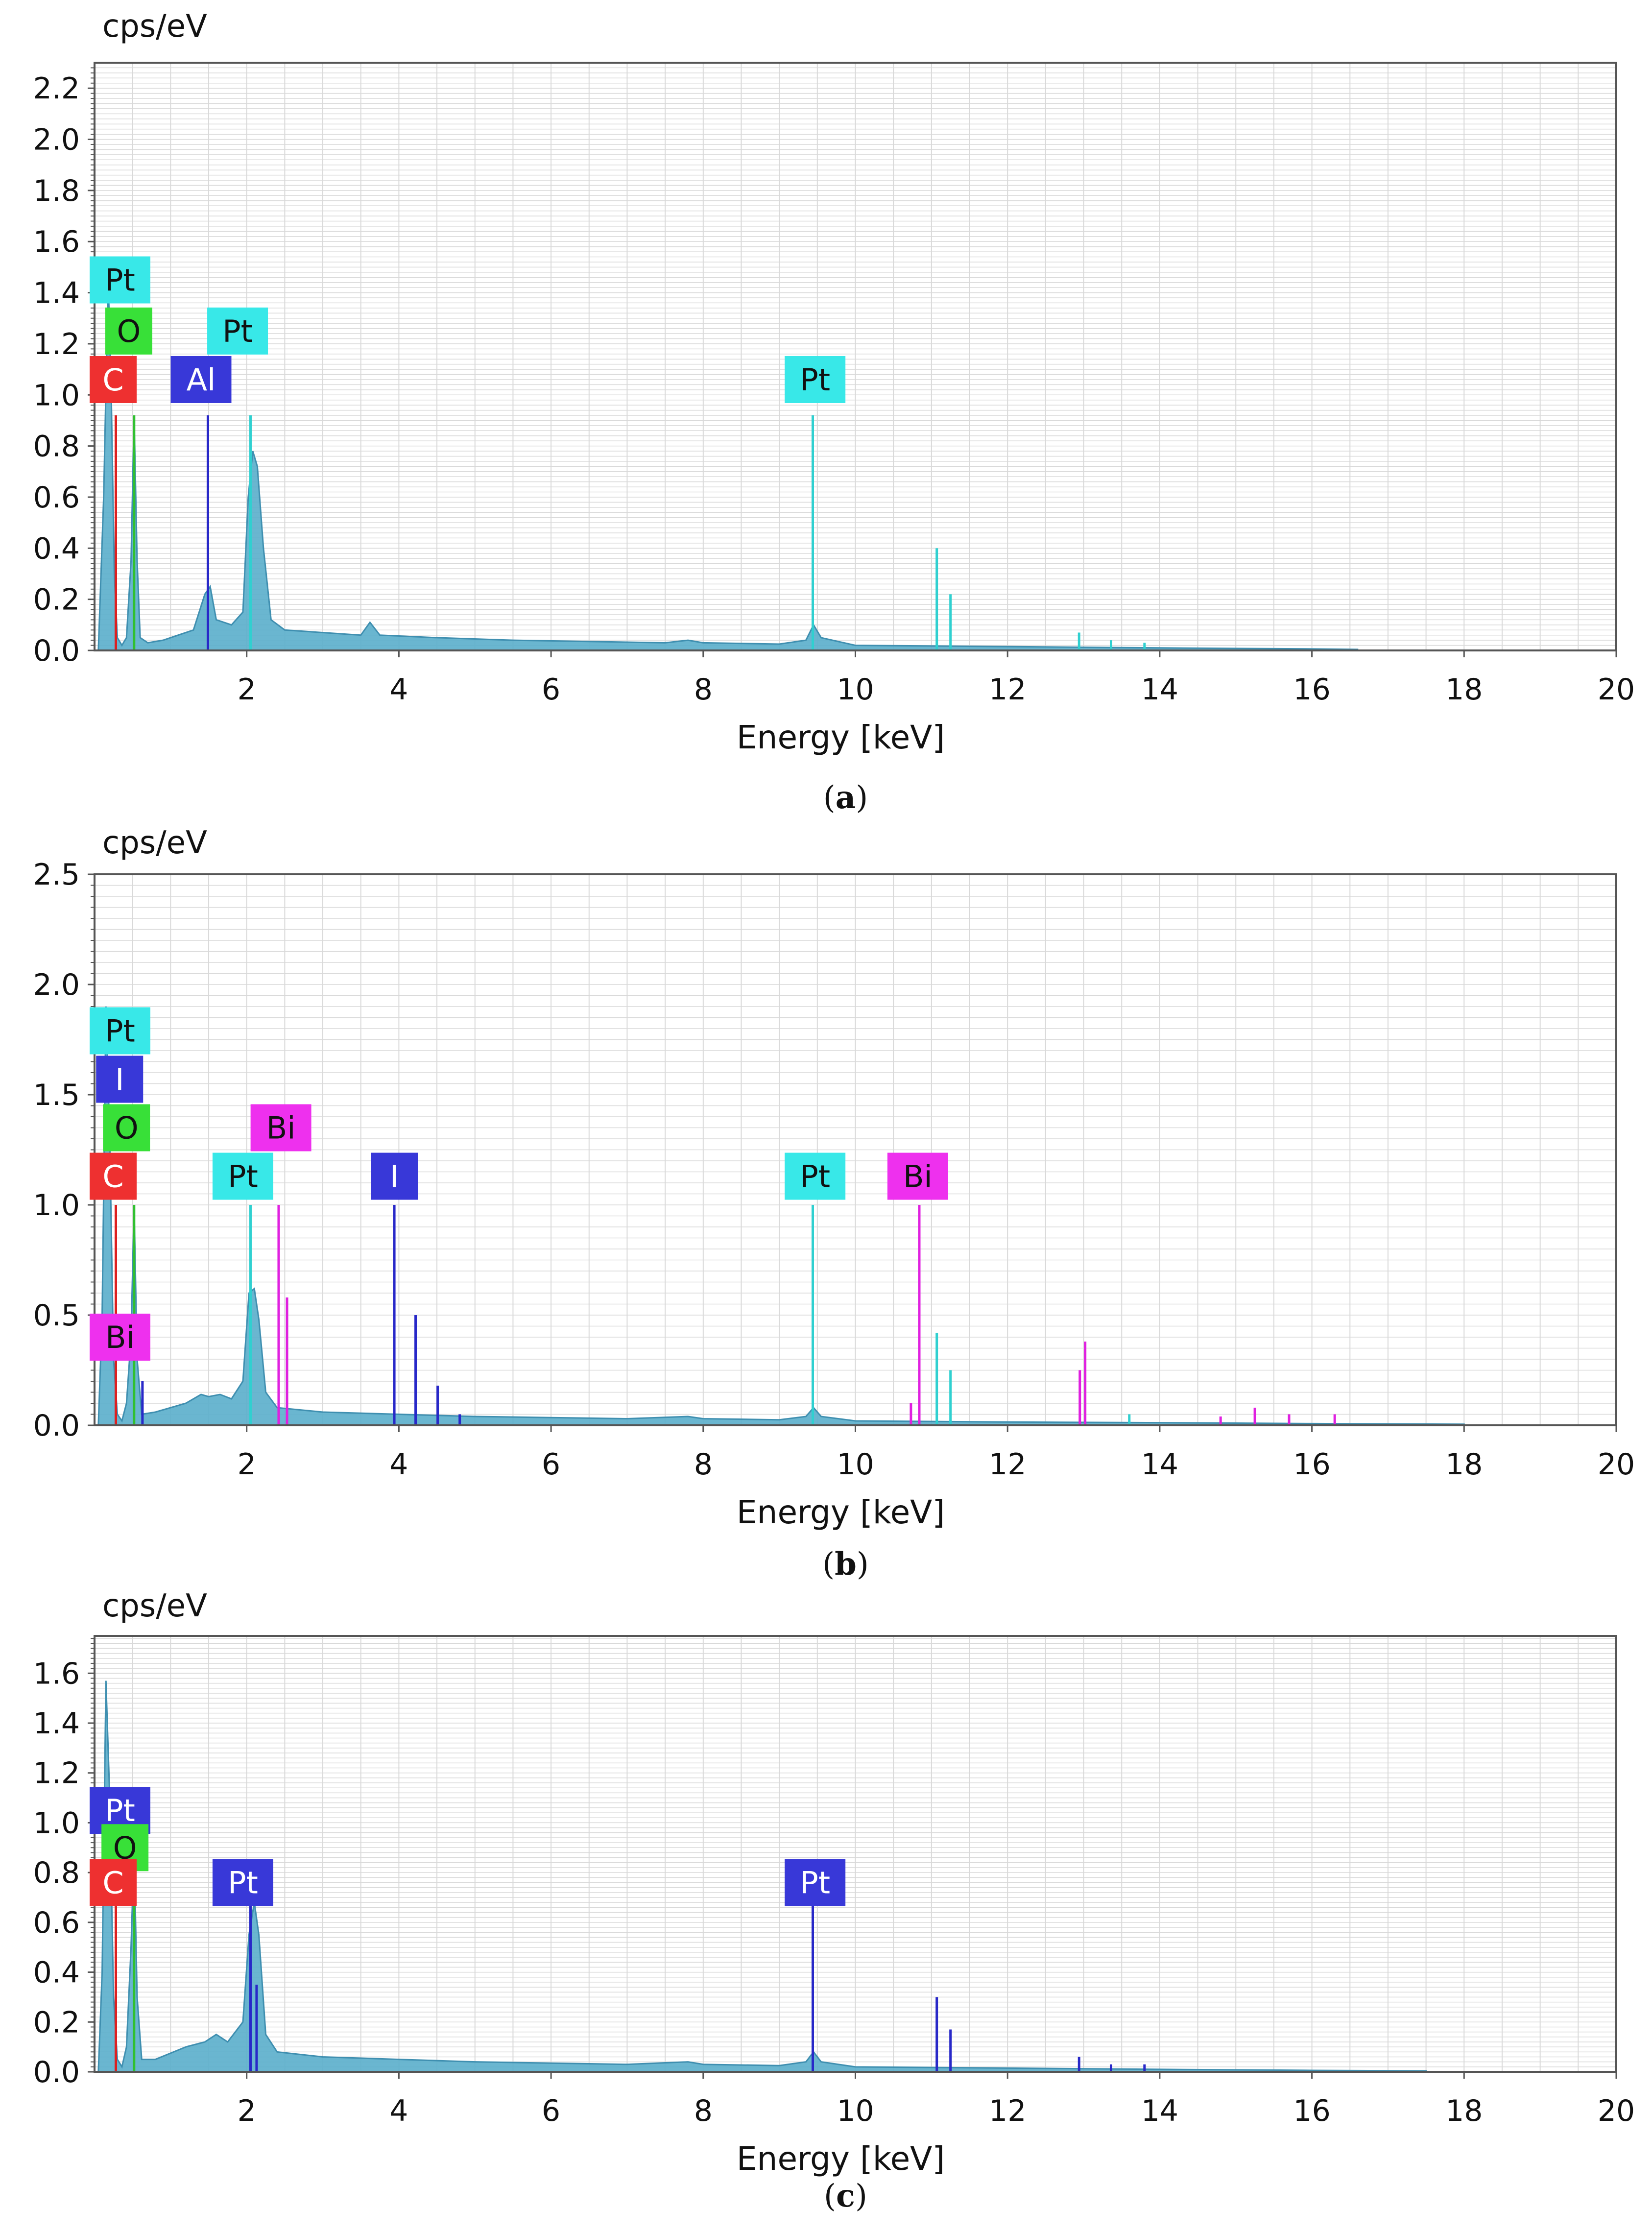 This screenshot has height=2232, width=1652. Describe the element at coordinates (56, 191) in the screenshot. I see `y-tick-label: 1.8` at that location.